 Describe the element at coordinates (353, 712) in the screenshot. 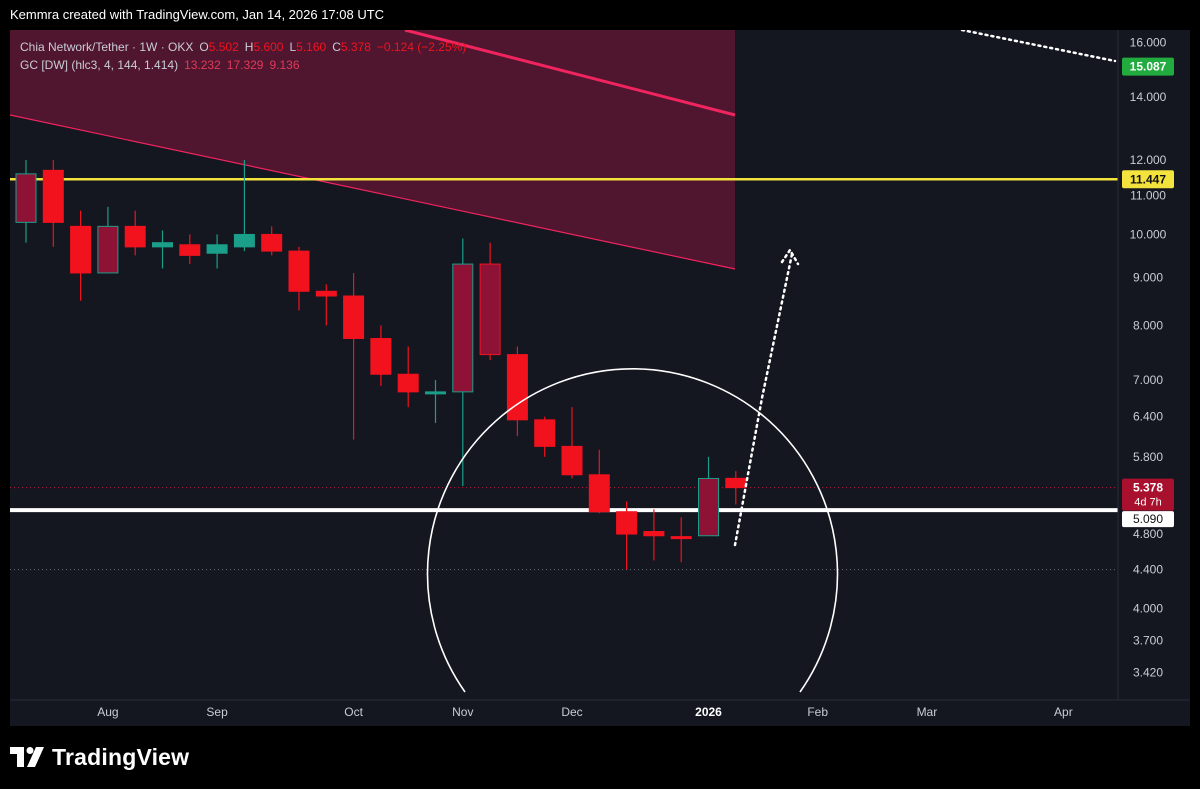

I see `x-tick-label: Oct` at that location.